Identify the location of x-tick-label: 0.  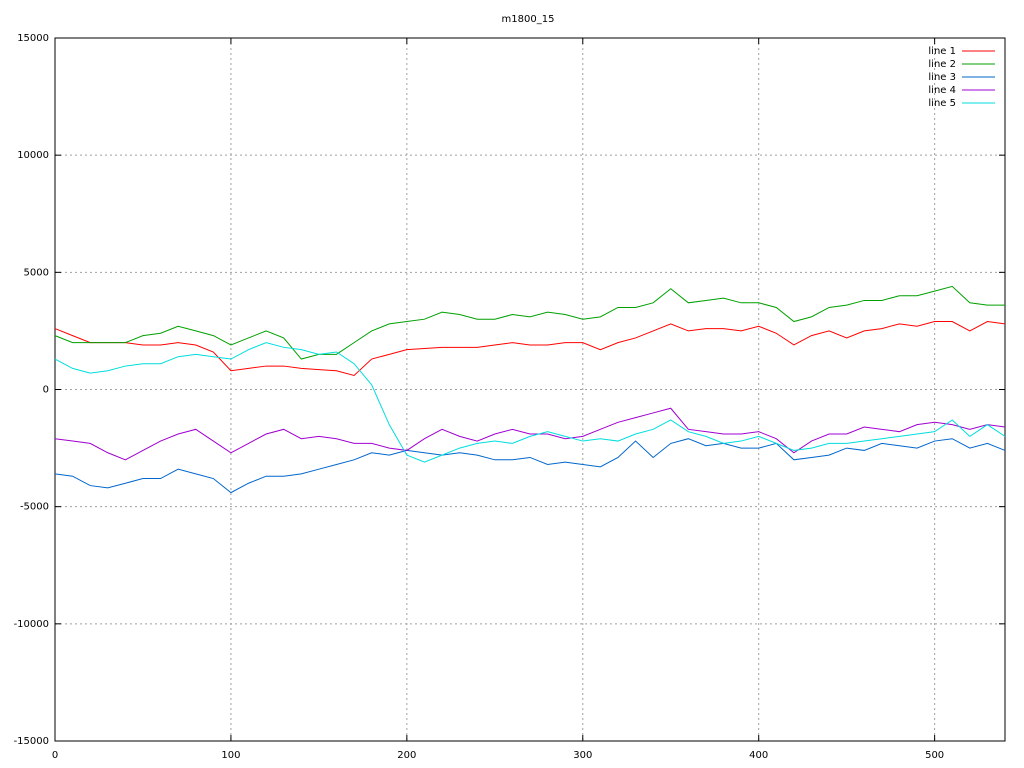
(55, 755).